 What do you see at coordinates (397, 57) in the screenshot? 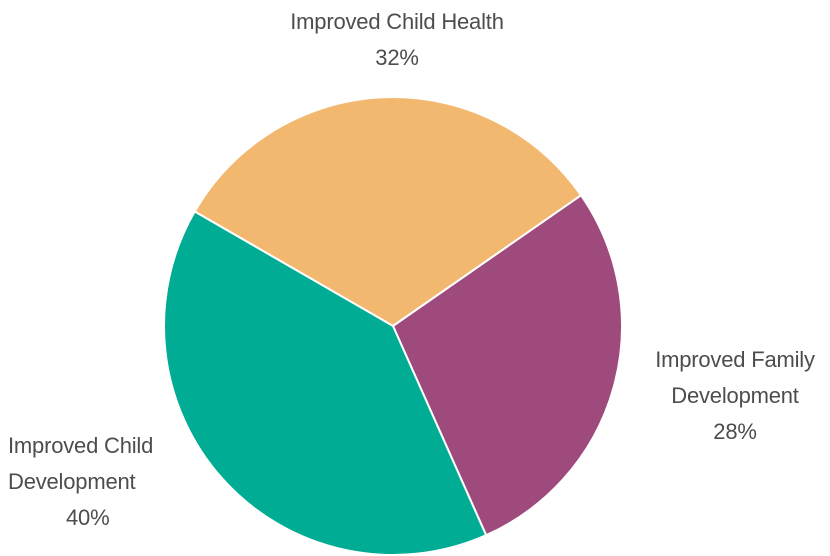
I see `value-label: 32%` at bounding box center [397, 57].